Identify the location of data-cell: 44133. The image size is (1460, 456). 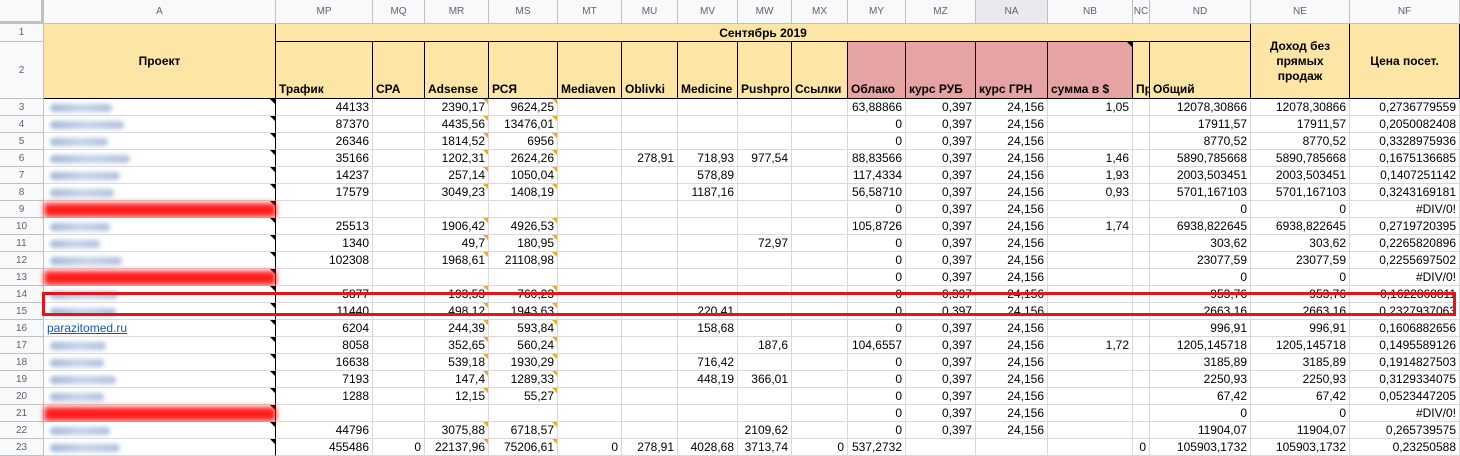
(324, 107).